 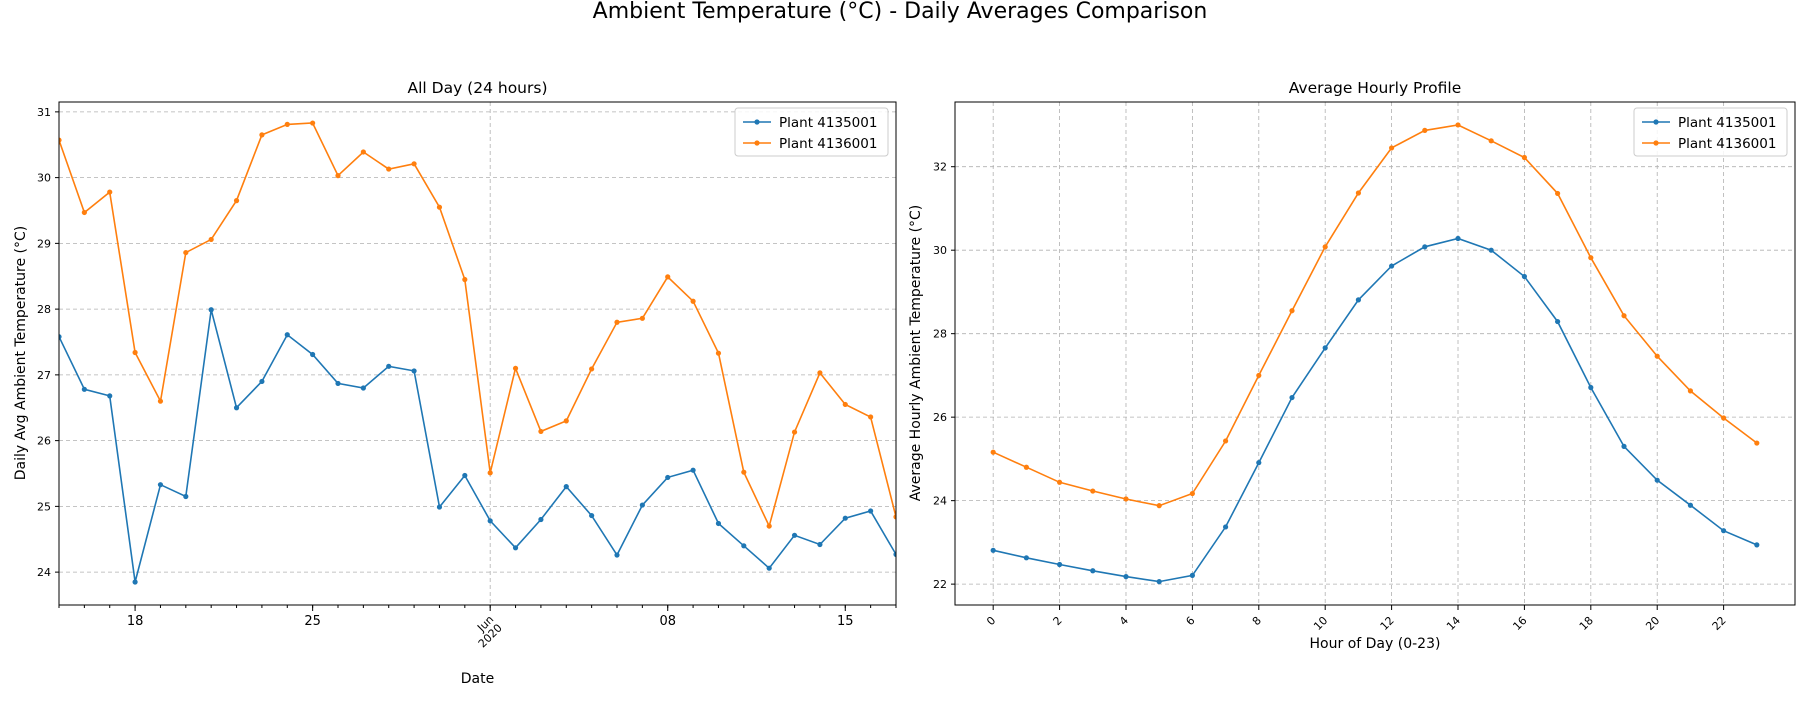 I want to click on legend-label: Plant 4135001, so click(x=1727, y=123).